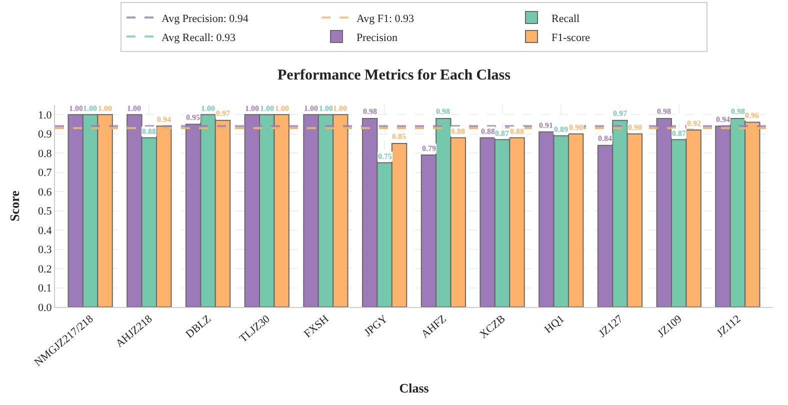 This screenshot has height=405, width=788. I want to click on y-tick-label: 0.6, so click(45, 192).